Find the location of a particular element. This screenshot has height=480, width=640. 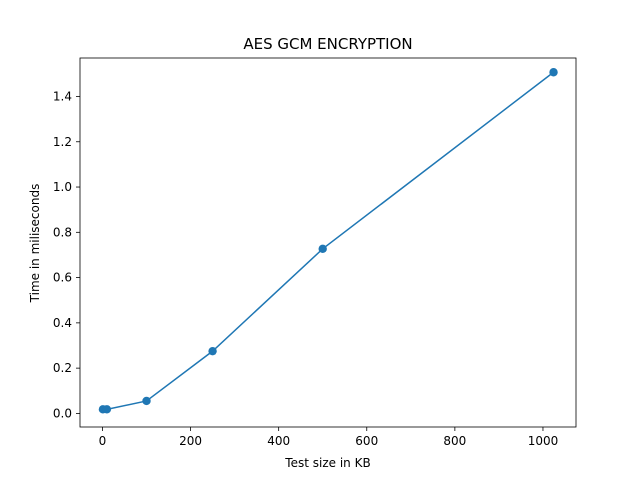

x-axis: 0 200 400 600 800 1000 is located at coordinates (329, 437).